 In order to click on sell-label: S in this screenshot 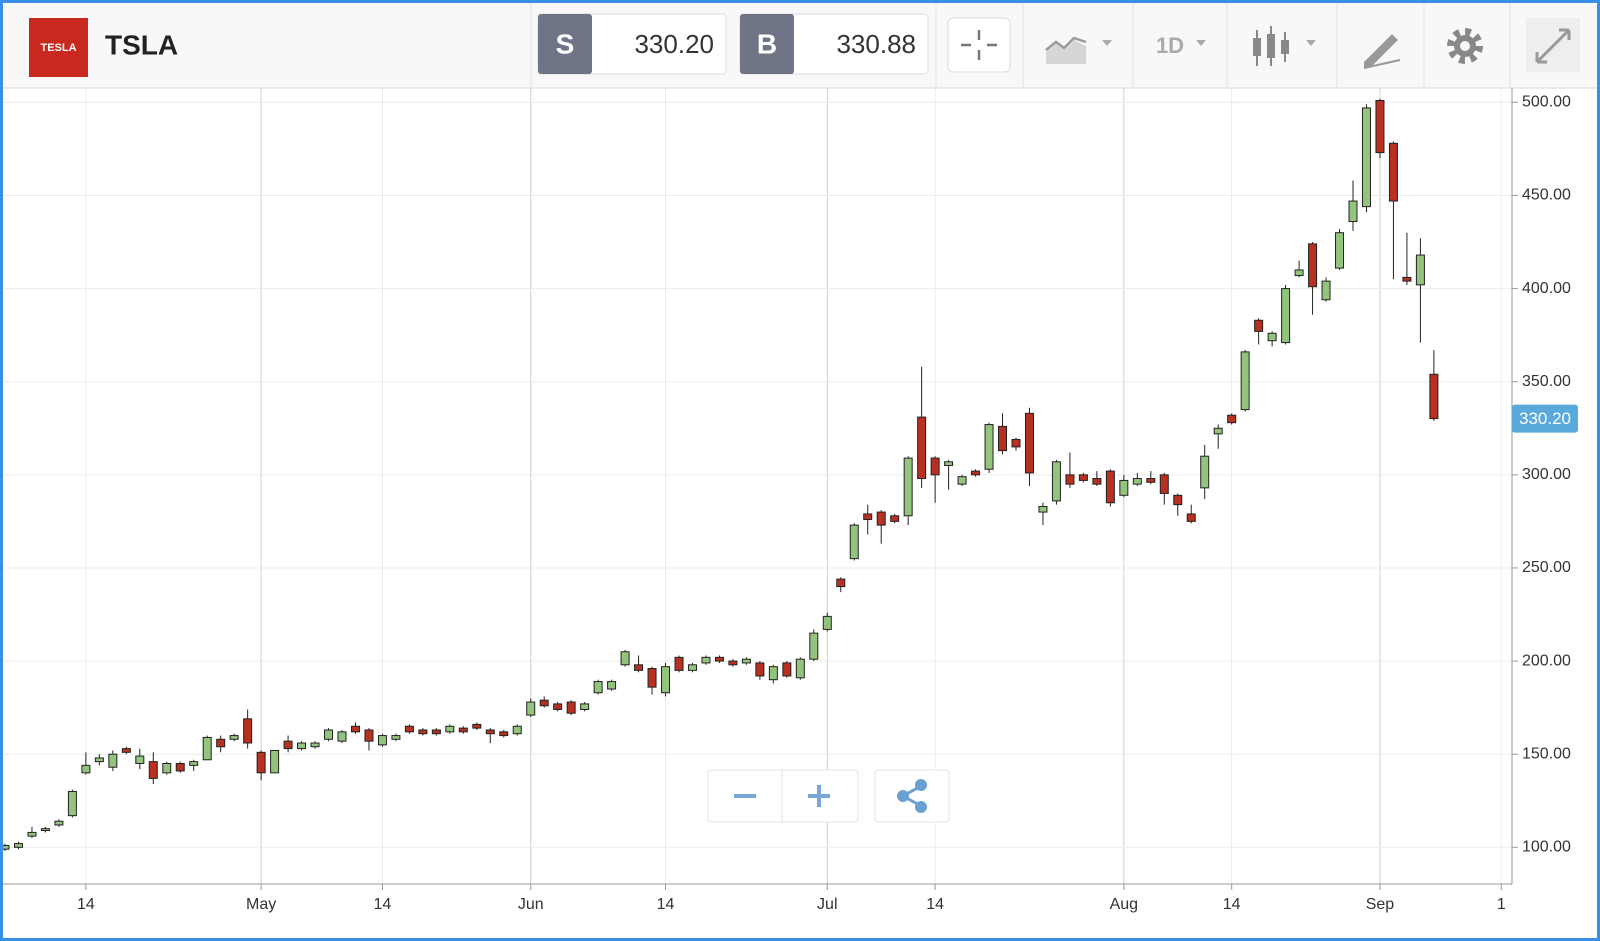, I will do `click(565, 43)`.